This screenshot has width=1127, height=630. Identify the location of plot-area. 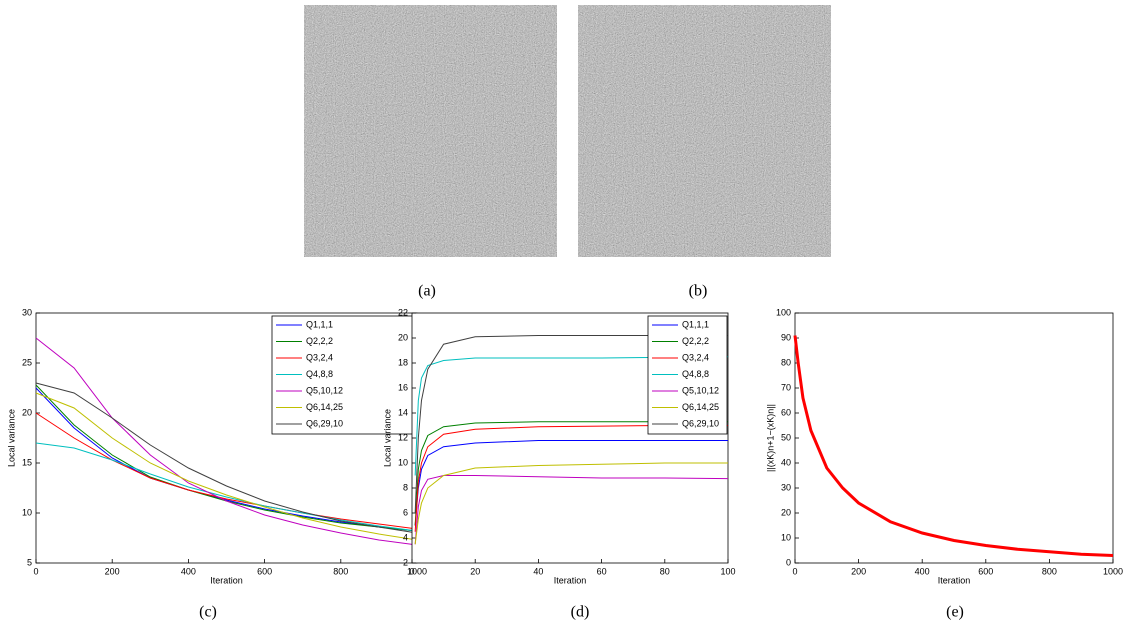
(954, 438).